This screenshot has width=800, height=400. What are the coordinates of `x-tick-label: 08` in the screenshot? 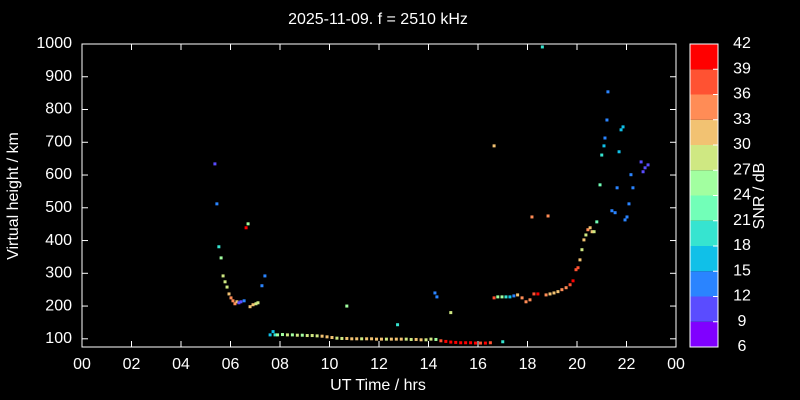 It's located at (280, 364).